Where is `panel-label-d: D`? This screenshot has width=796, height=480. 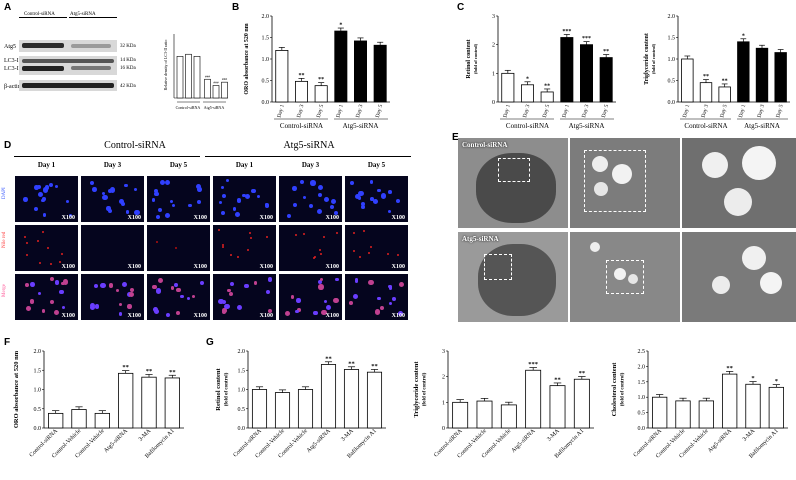 panel-label-d: D is located at coordinates (8, 145).